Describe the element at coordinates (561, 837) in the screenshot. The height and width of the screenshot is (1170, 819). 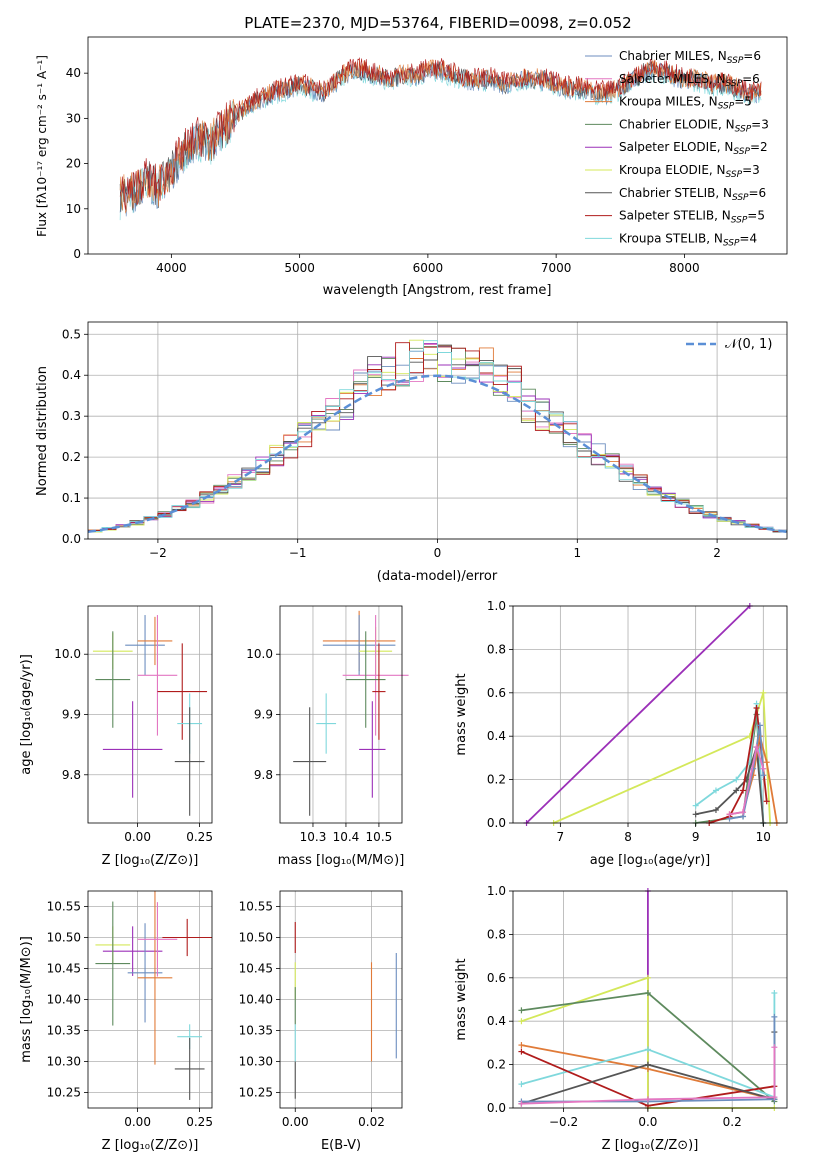
I see `x-tick-label: 7` at that location.